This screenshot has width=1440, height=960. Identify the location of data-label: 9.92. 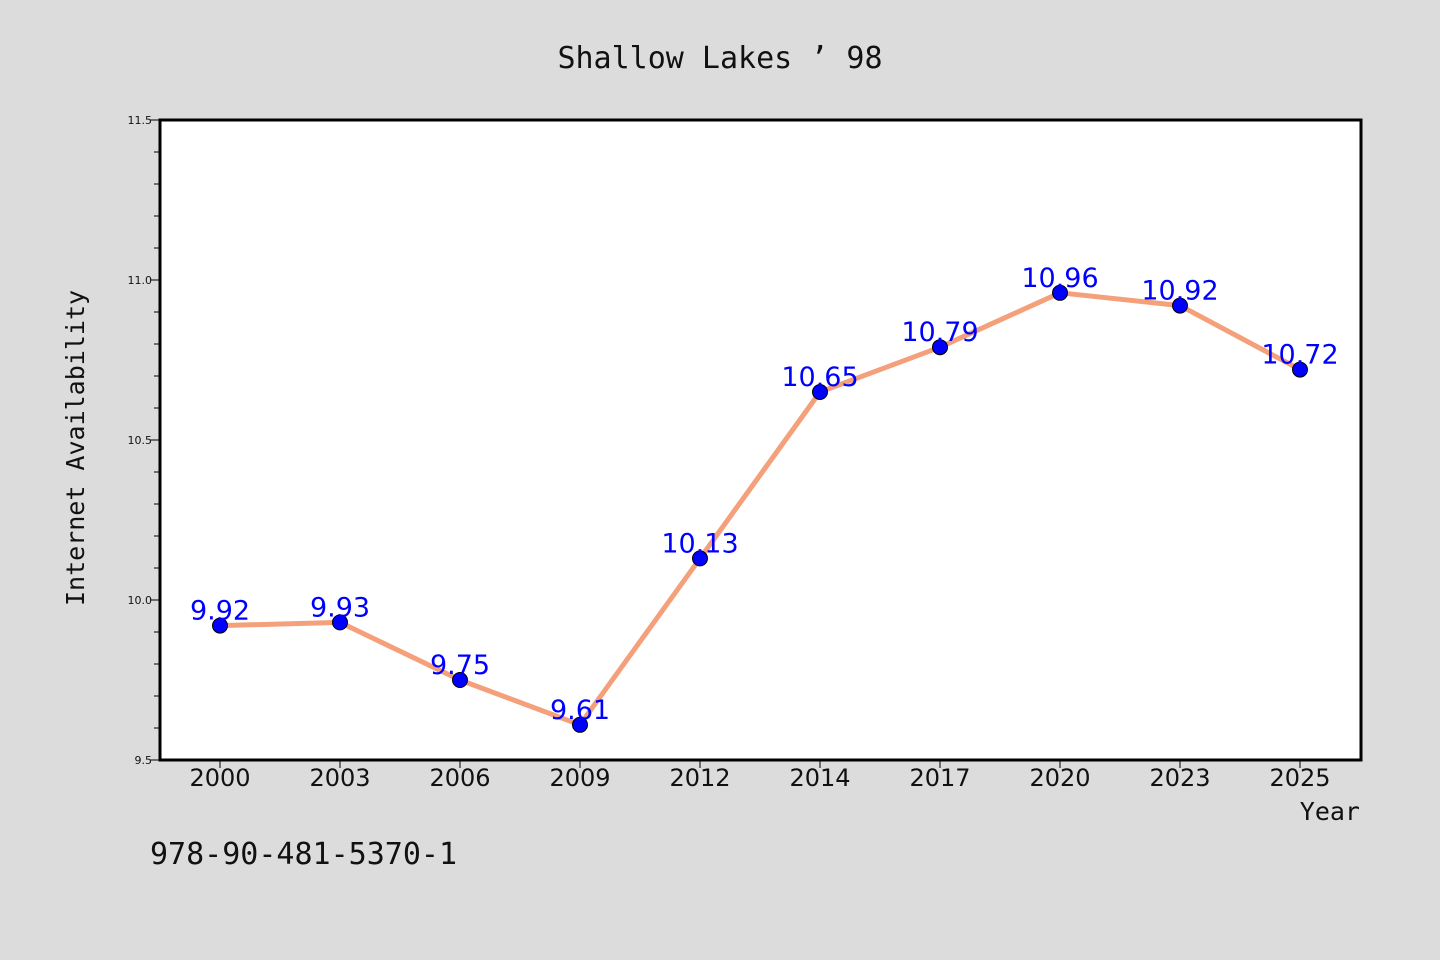
(220, 611).